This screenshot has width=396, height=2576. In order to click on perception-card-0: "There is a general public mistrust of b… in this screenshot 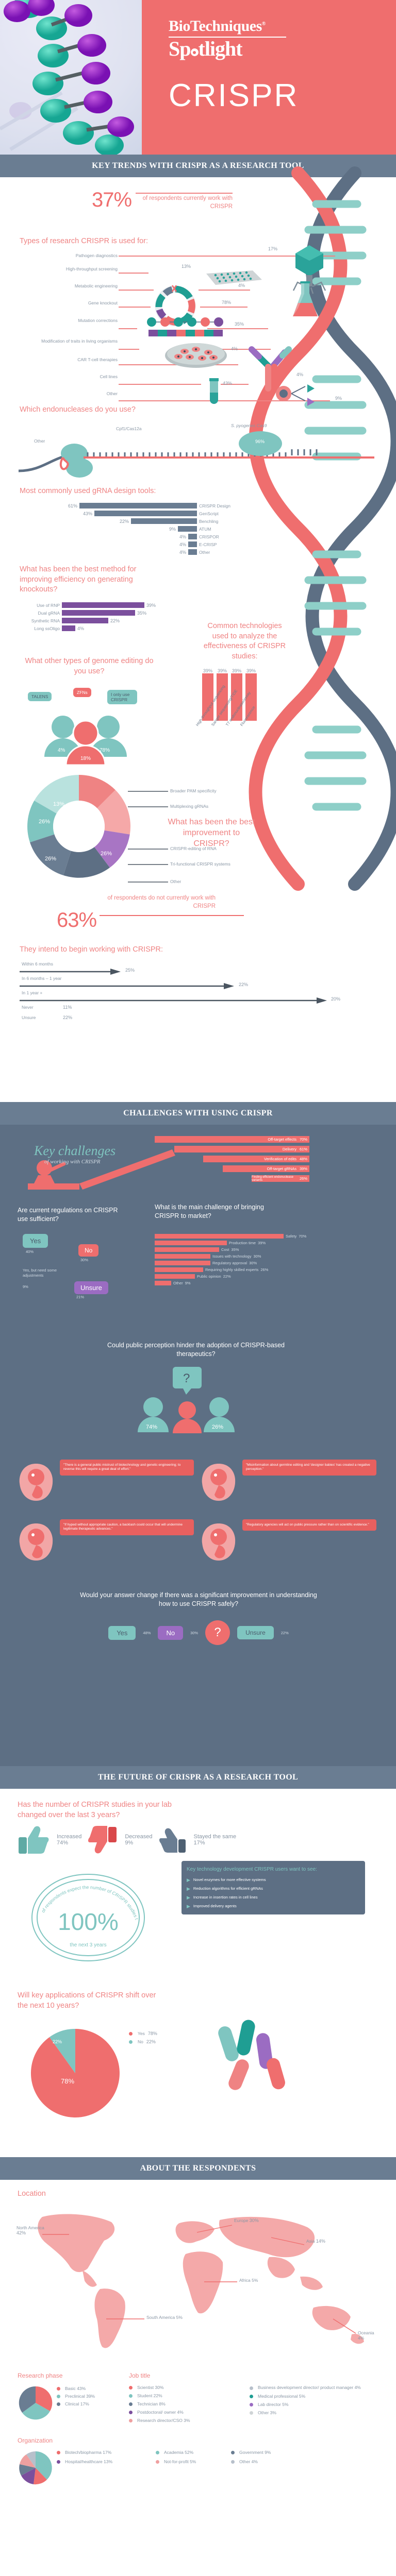, I will do `click(105, 1482)`.